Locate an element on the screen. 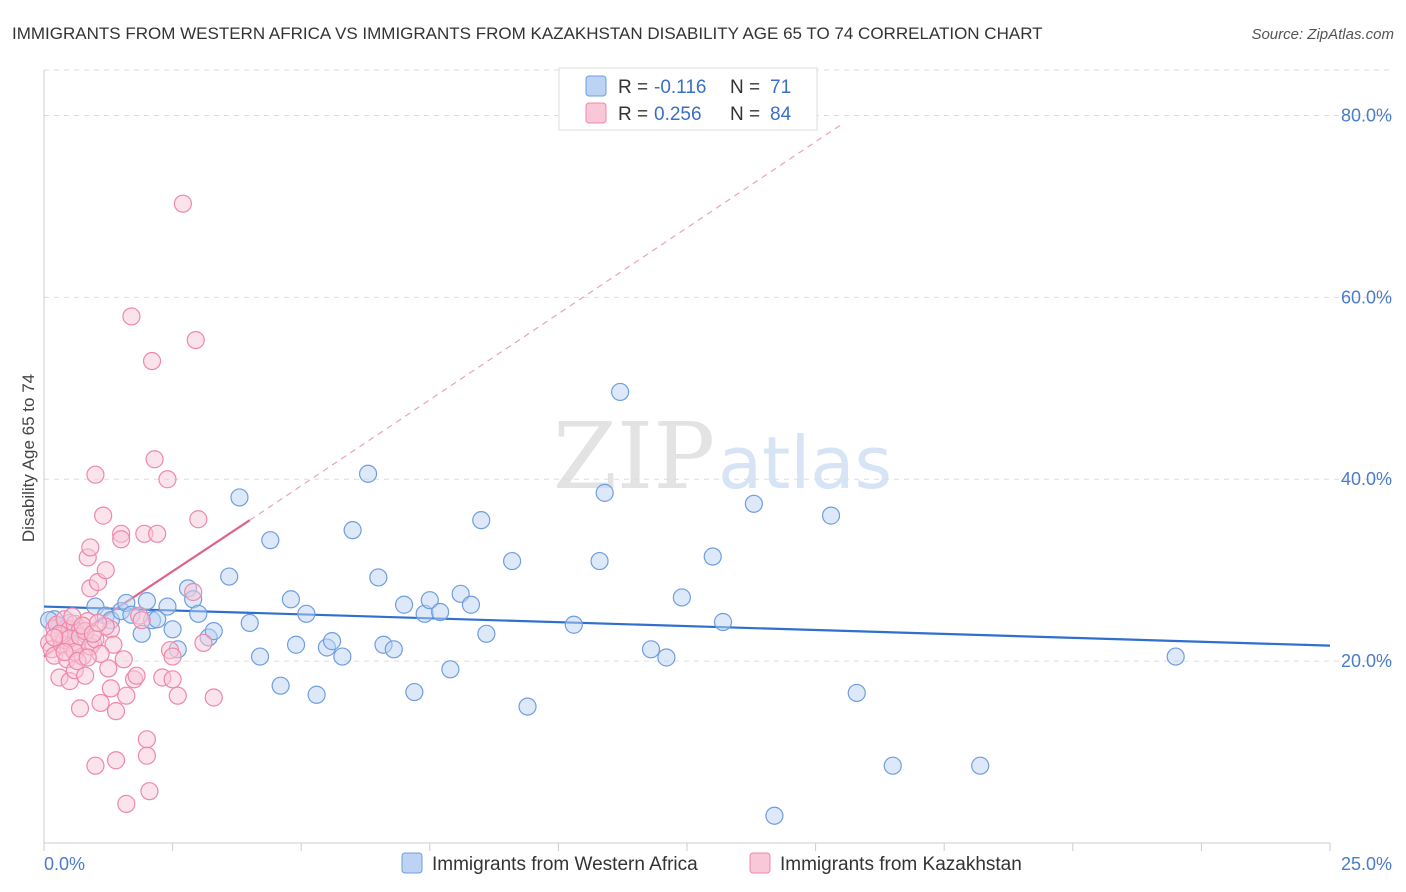 The height and width of the screenshot is (892, 1406). watermark: ZIP atlas is located at coordinates (722, 456).